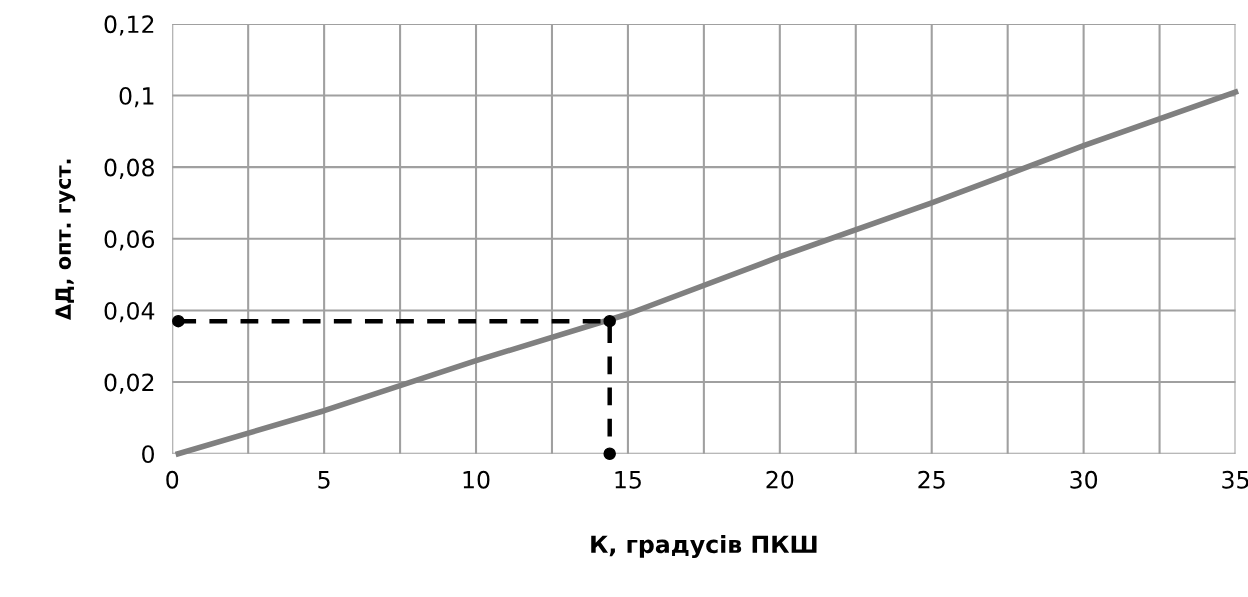 The height and width of the screenshot is (597, 1248). Describe the element at coordinates (129, 168) in the screenshot. I see `y-tick-label: 0,08` at that location.